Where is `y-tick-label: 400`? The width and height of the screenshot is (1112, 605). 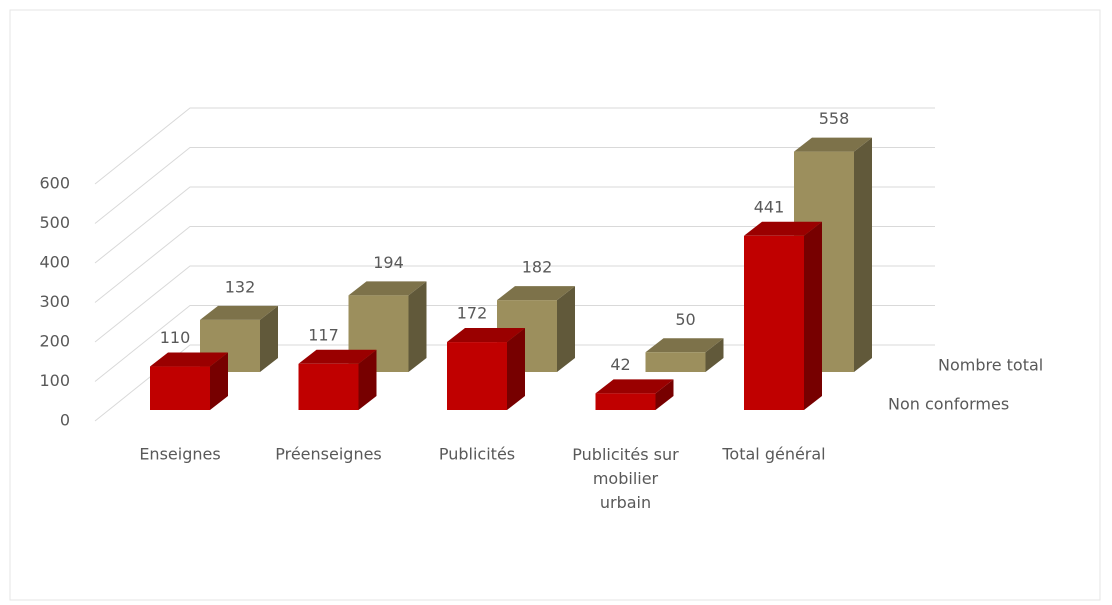 y-tick-label: 400 is located at coordinates (54, 262).